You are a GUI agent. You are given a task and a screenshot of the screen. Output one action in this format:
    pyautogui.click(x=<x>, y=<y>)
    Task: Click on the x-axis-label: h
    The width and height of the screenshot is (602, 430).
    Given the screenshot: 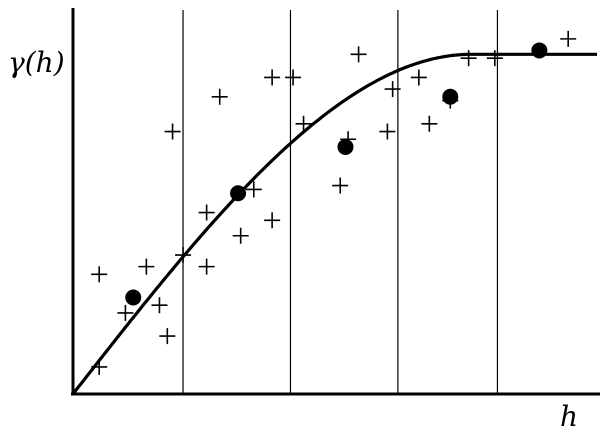 What is the action you would take?
    pyautogui.click(x=569, y=415)
    